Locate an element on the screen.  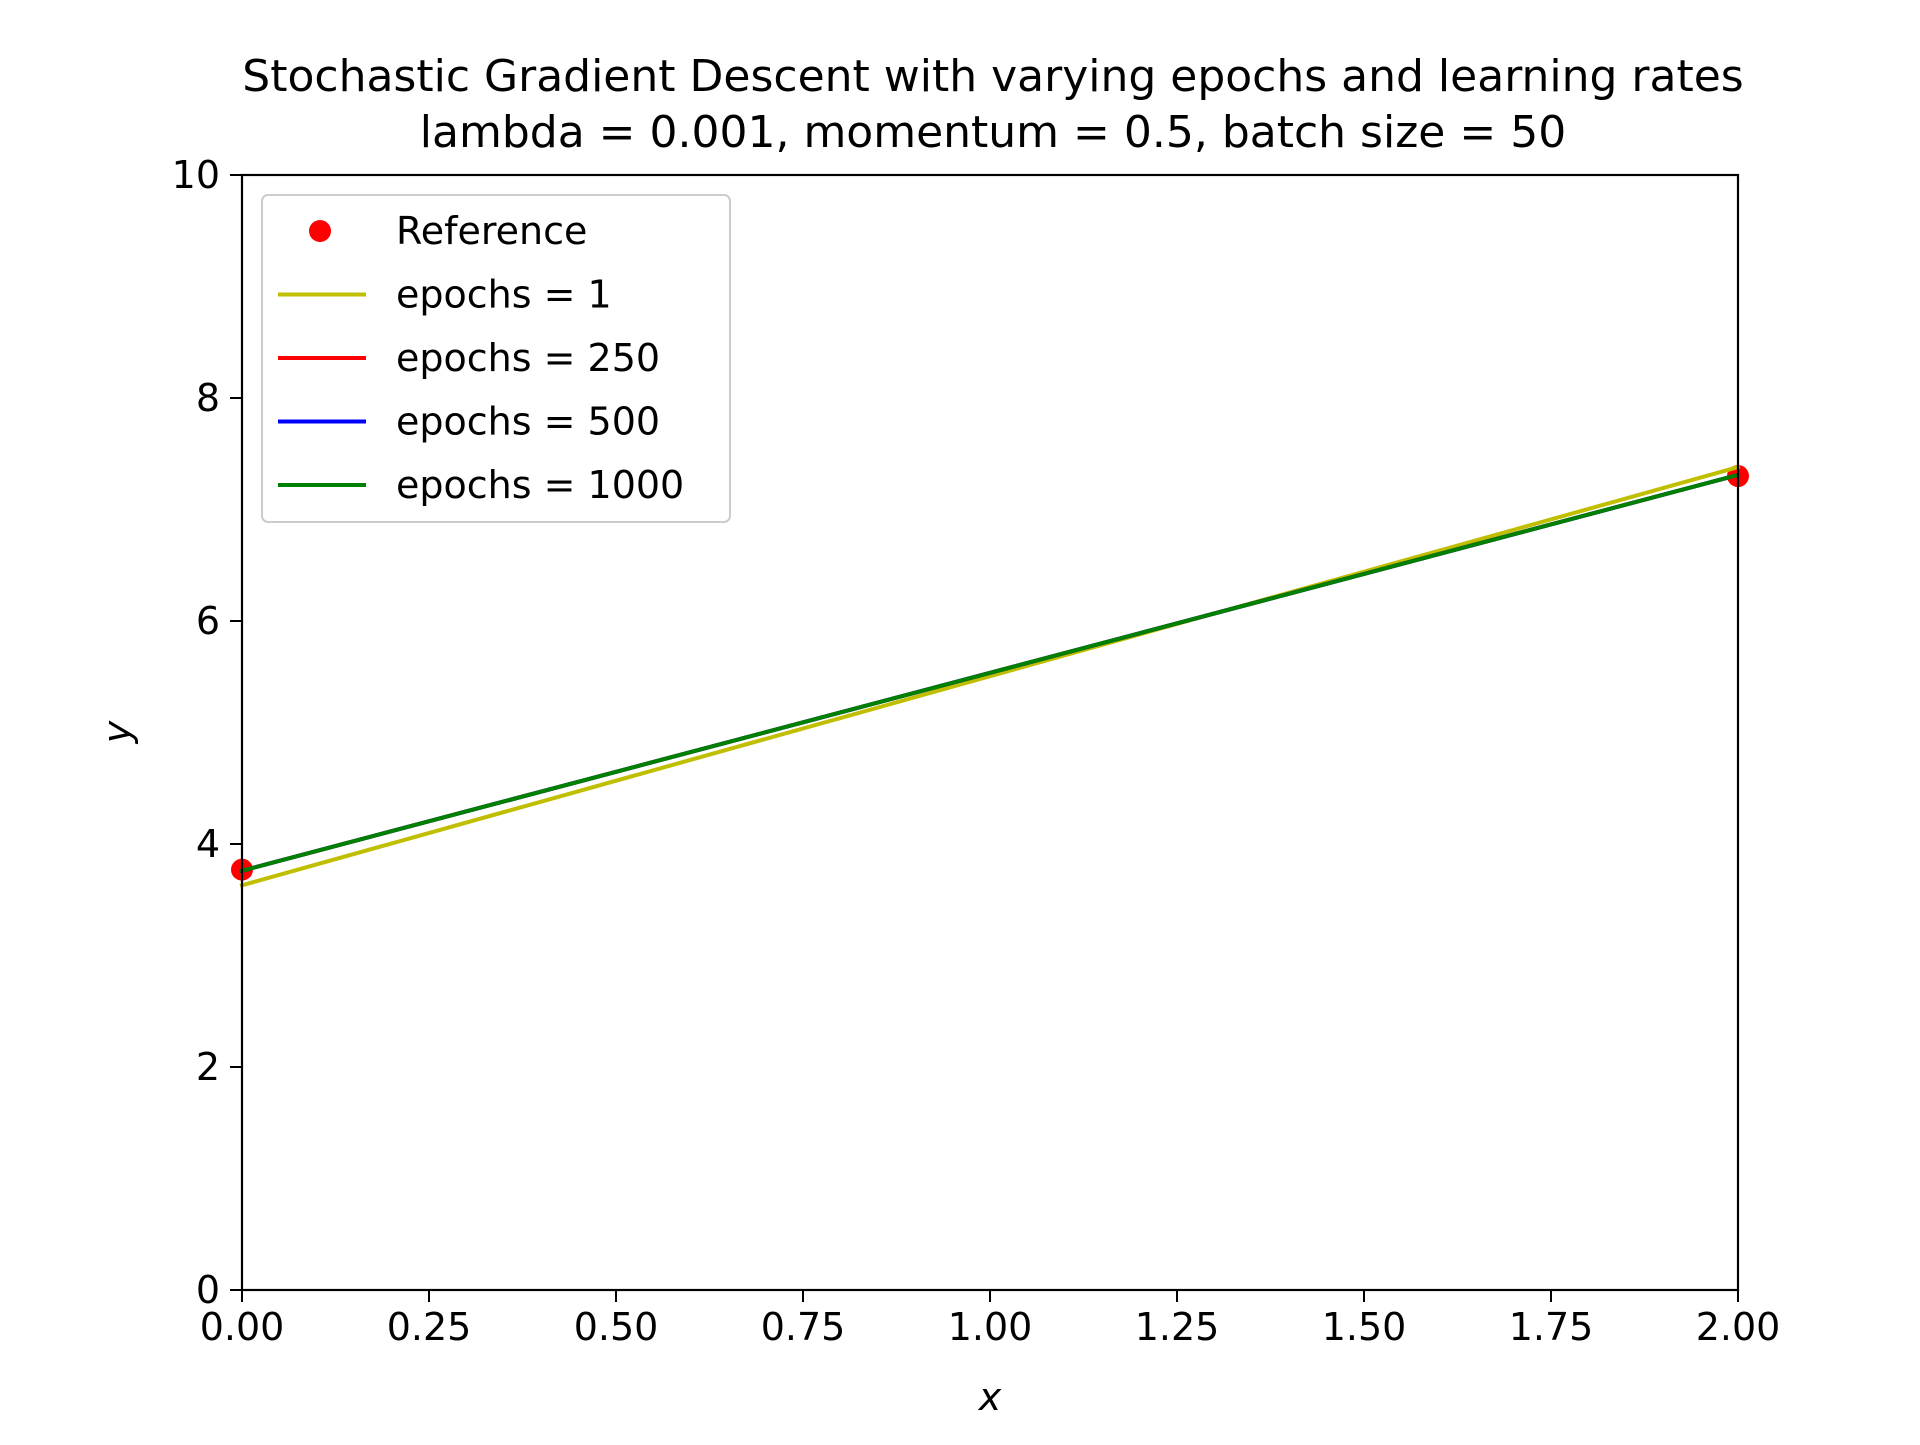
x-tick-label: 1.00 is located at coordinates (990, 1327).